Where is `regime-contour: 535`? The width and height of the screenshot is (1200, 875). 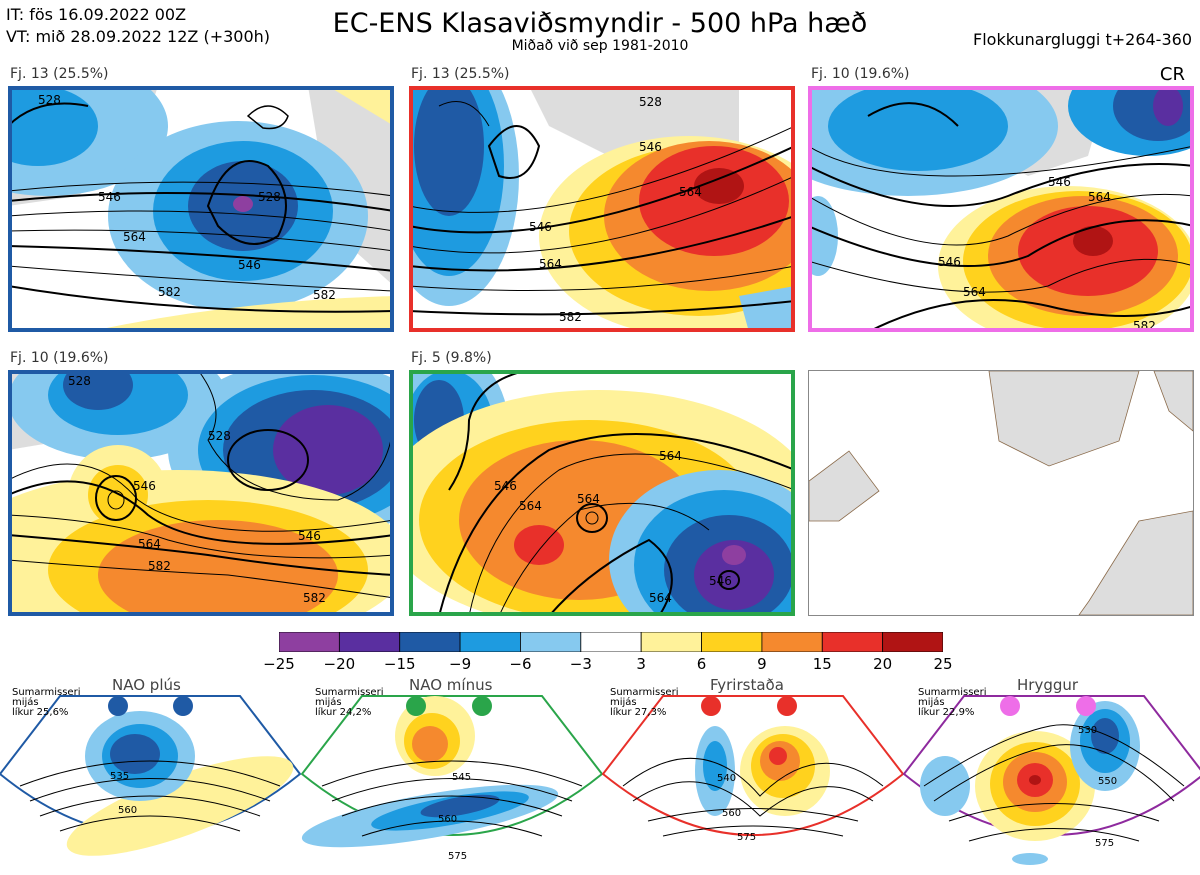 regime-contour: 535 is located at coordinates (119, 776).